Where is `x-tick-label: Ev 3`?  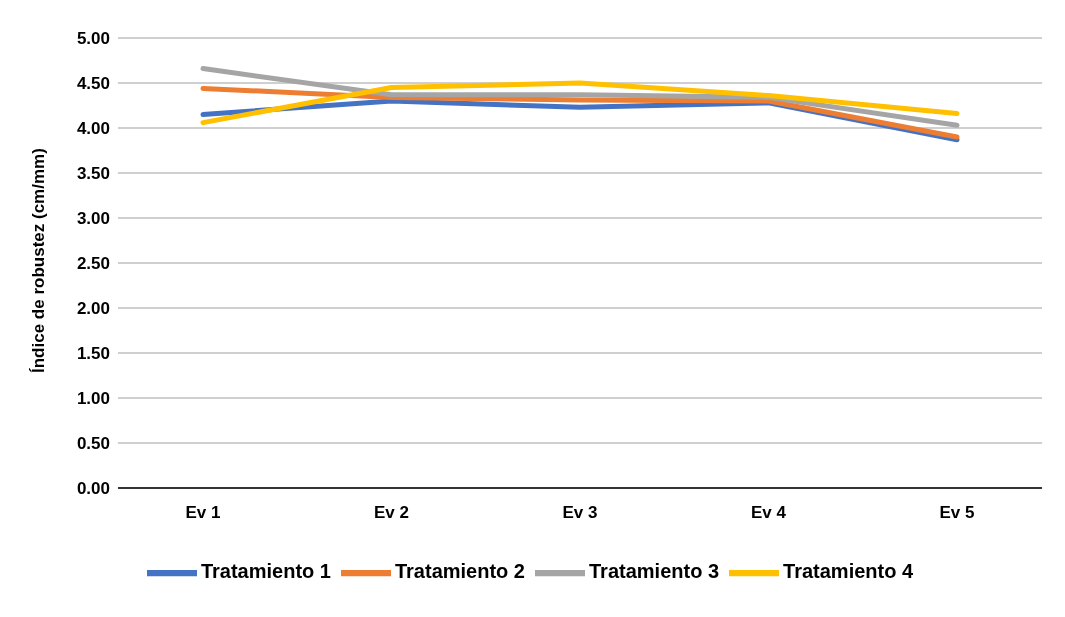
x-tick-label: Ev 3 is located at coordinates (580, 513).